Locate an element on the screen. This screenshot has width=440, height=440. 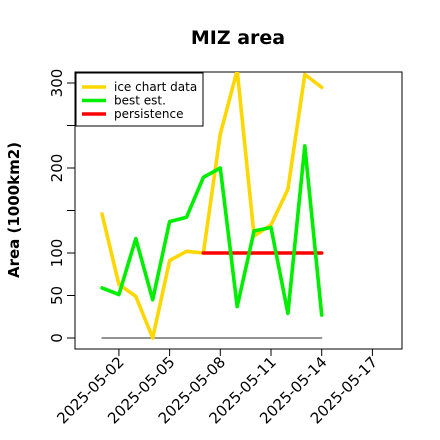
y-axis: 0 50 100 200 300 is located at coordinates (61, 206).